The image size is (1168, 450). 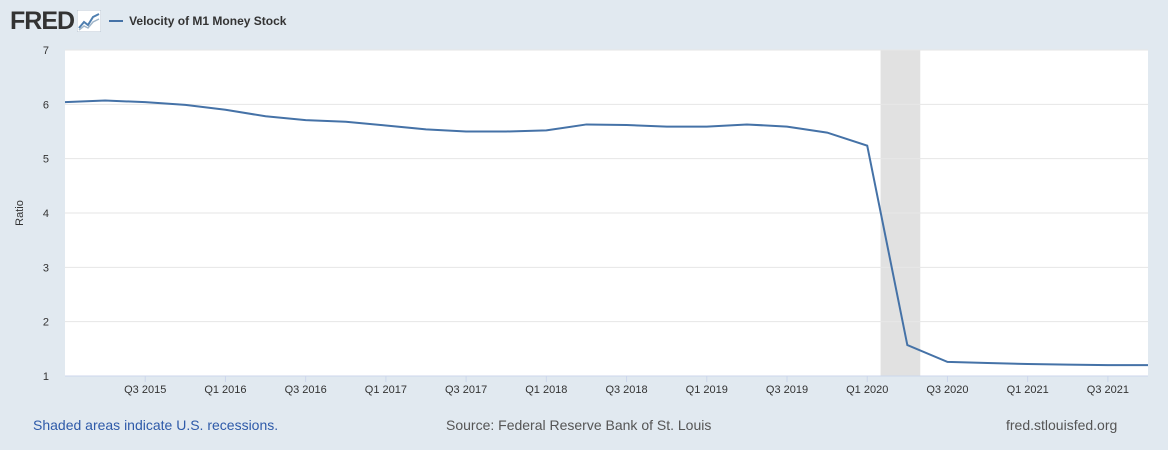 I want to click on x-tick-label: Q3 2015, so click(x=145, y=390).